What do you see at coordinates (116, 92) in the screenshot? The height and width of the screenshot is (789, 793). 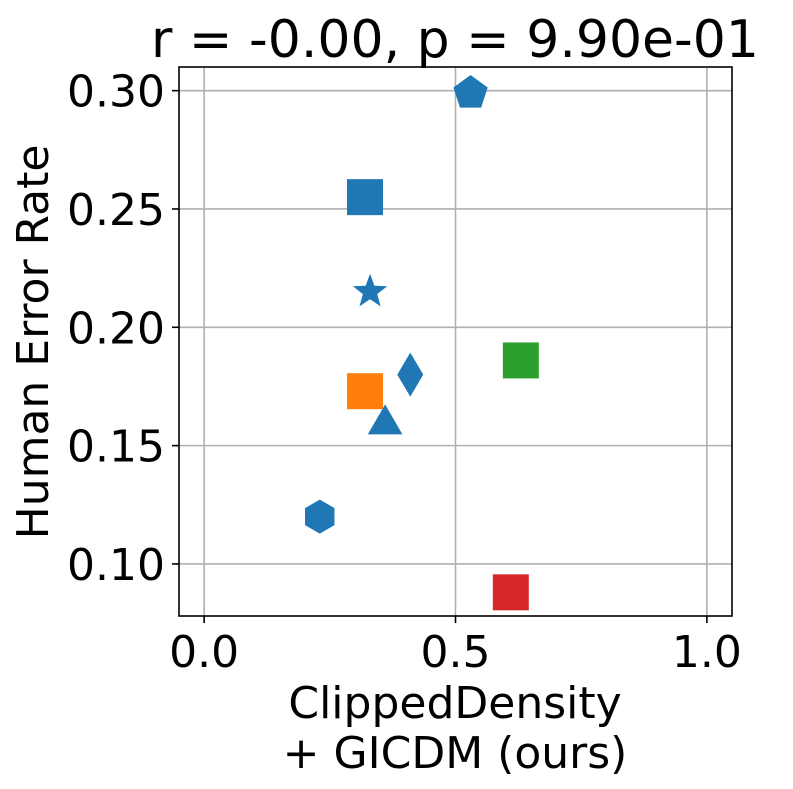 I see `y-tick-label: 0.30` at bounding box center [116, 92].